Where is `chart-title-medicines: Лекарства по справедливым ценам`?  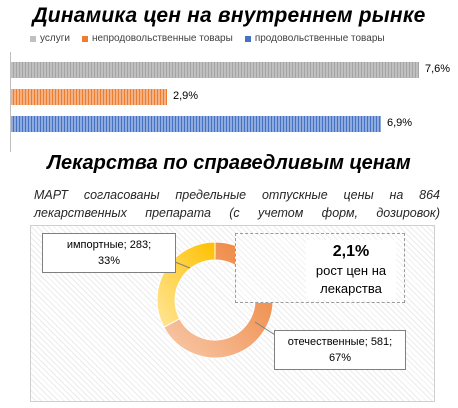
chart-title-medicines: Лекарства по справедливым ценам is located at coordinates (229, 163).